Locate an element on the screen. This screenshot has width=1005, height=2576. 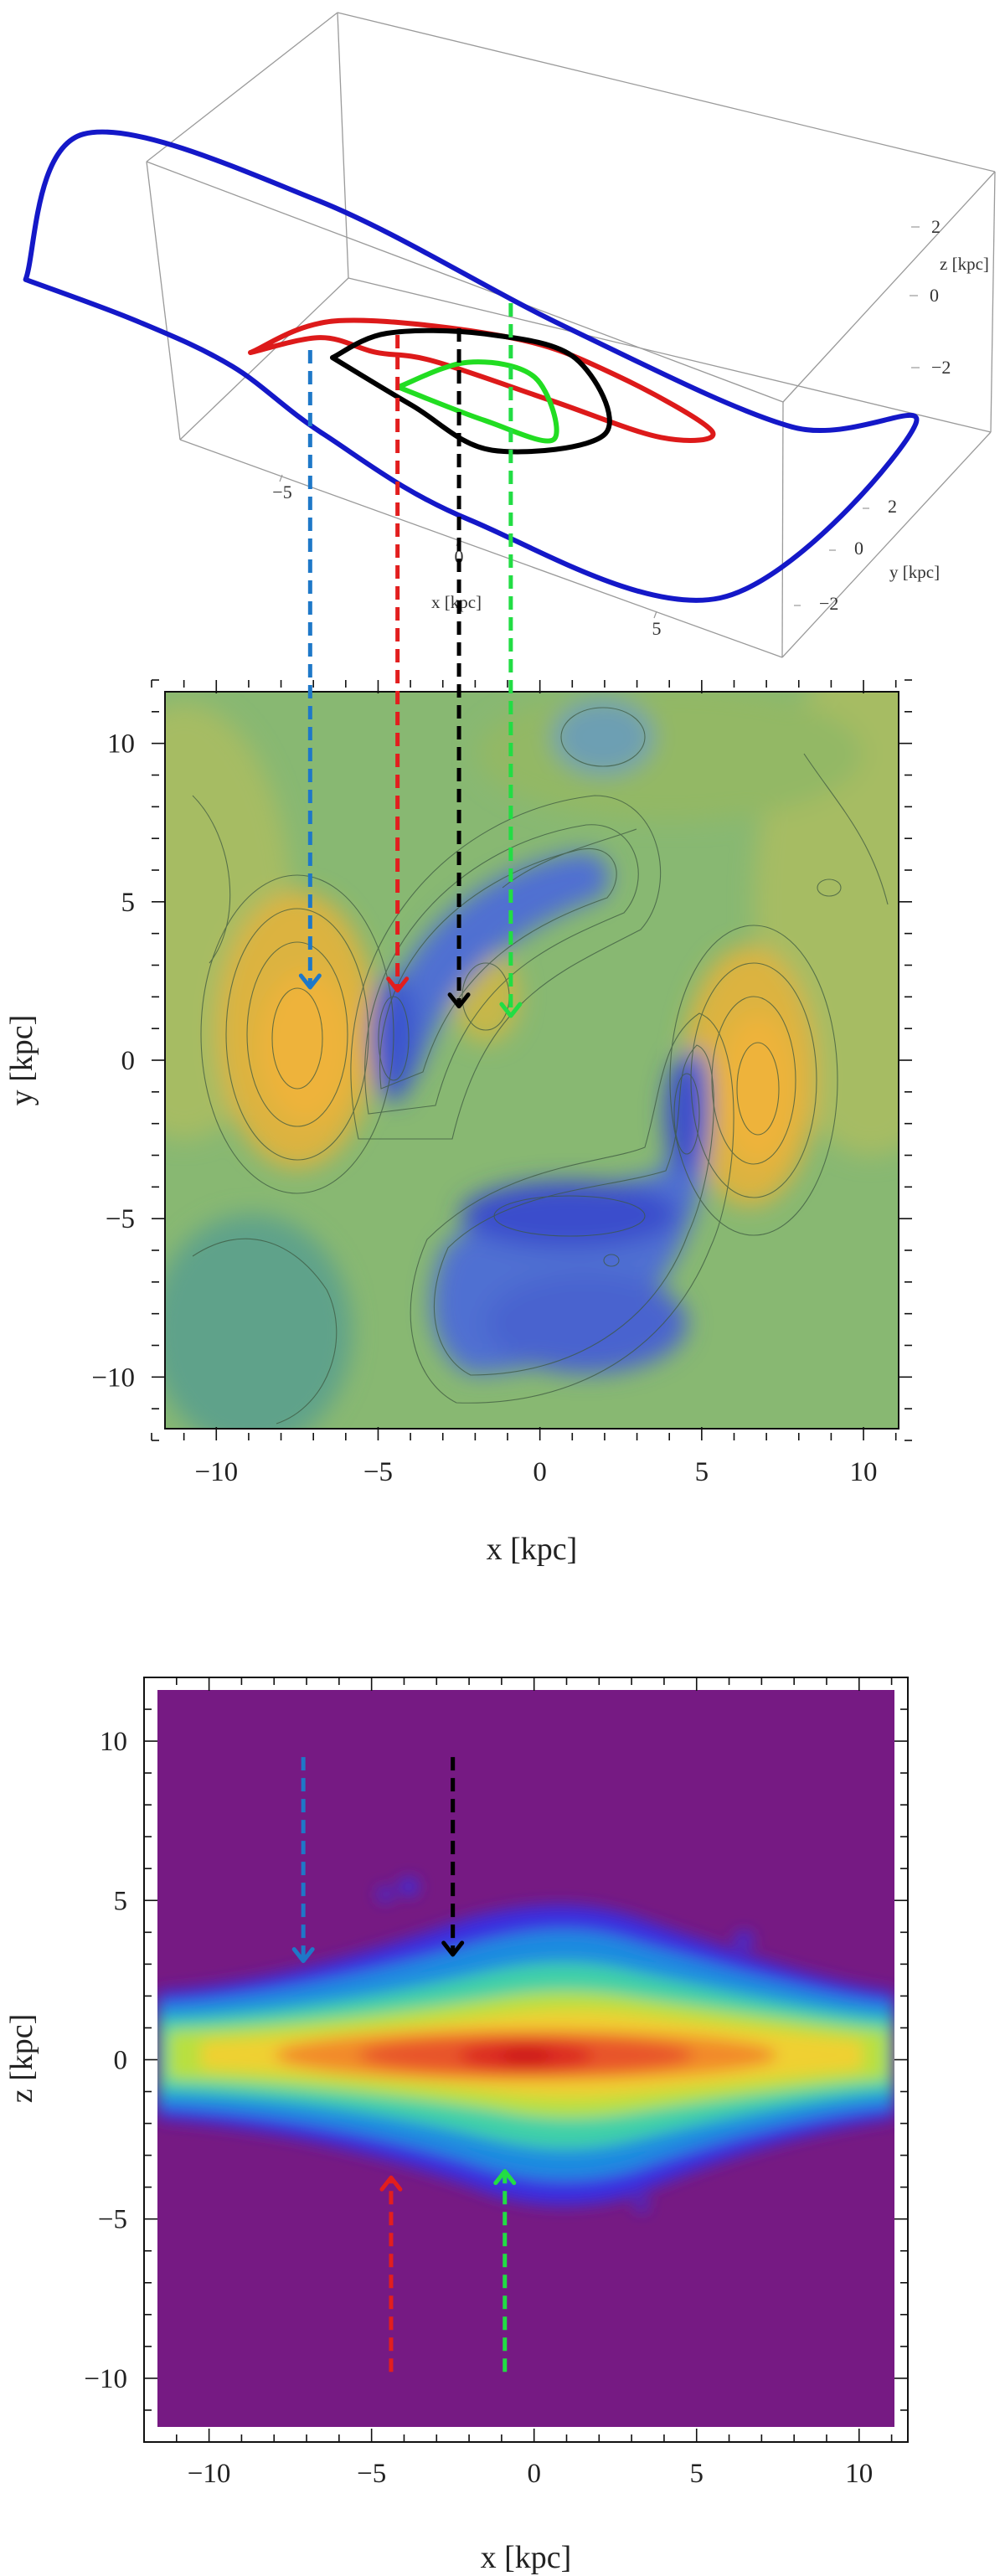
xz-z-axis-label: z [kpc] is located at coordinates (21, 2059).